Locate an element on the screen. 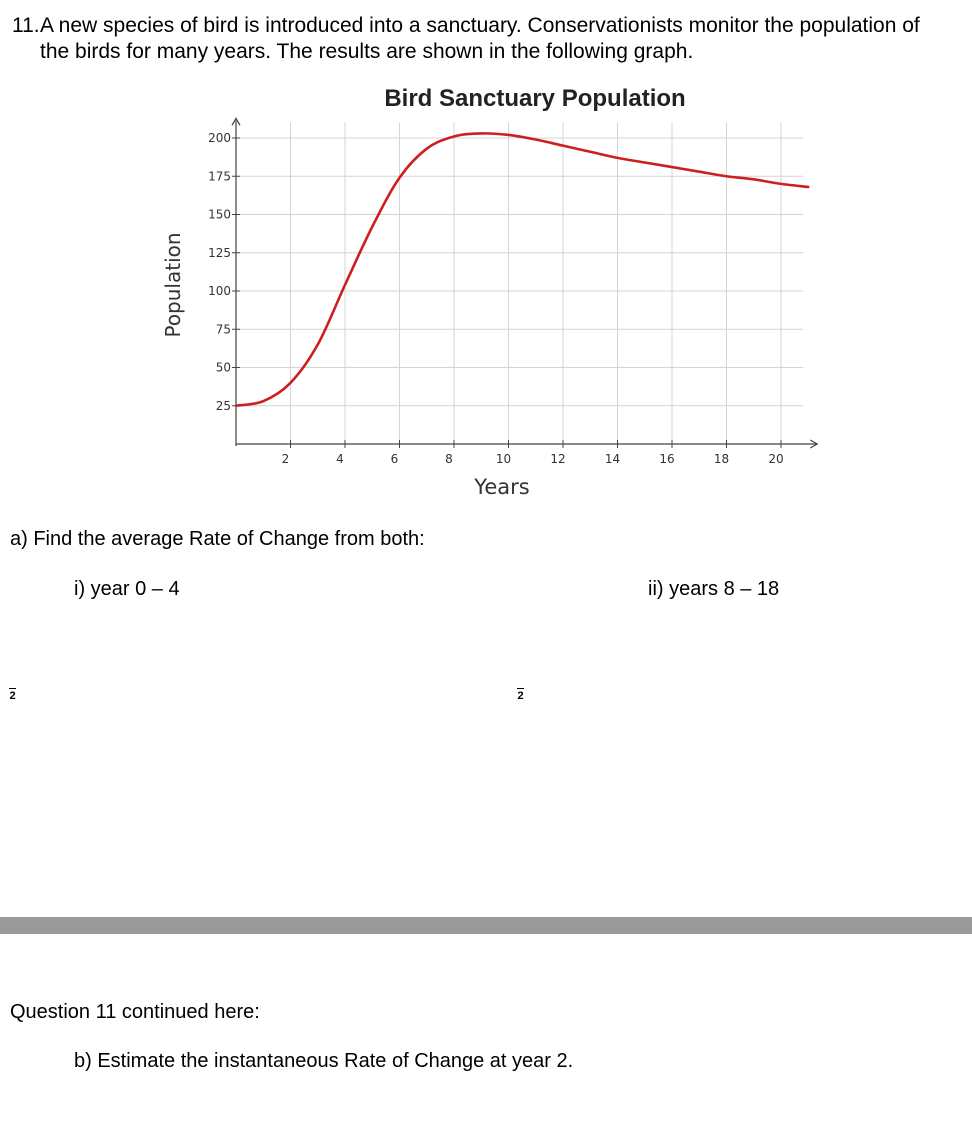 This screenshot has width=972, height=1124. continued-label: Question 11 continued here: is located at coordinates (135, 1012).